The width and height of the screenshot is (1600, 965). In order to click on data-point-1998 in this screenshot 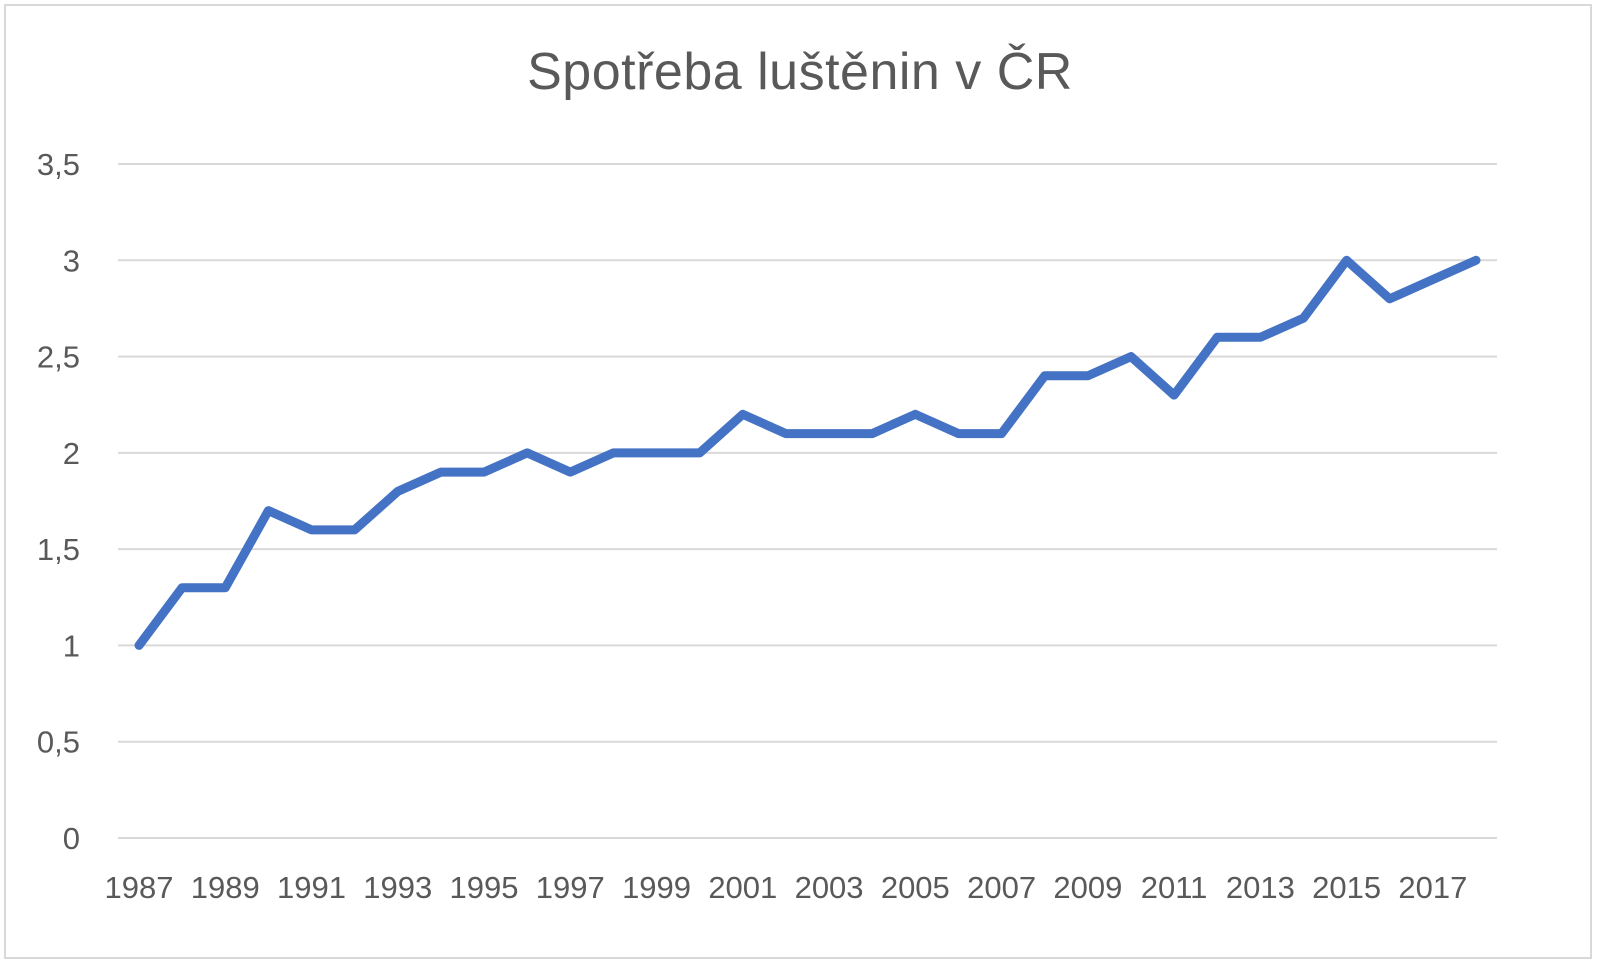, I will do `click(613, 452)`.